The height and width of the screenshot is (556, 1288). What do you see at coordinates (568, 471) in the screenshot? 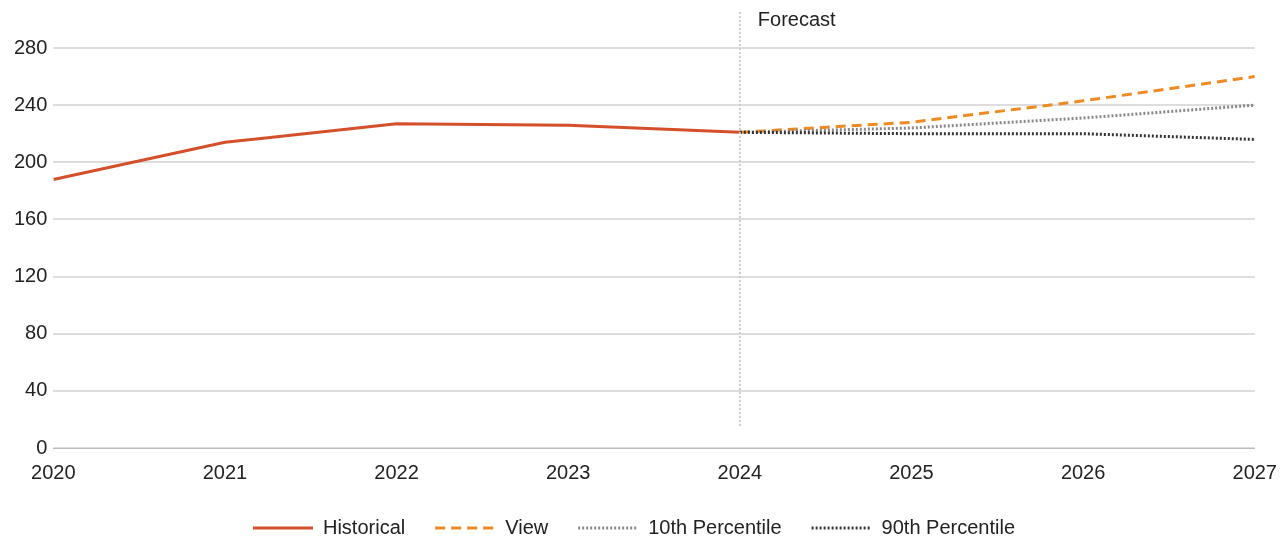
I see `x-tick-label: 2023` at bounding box center [568, 471].